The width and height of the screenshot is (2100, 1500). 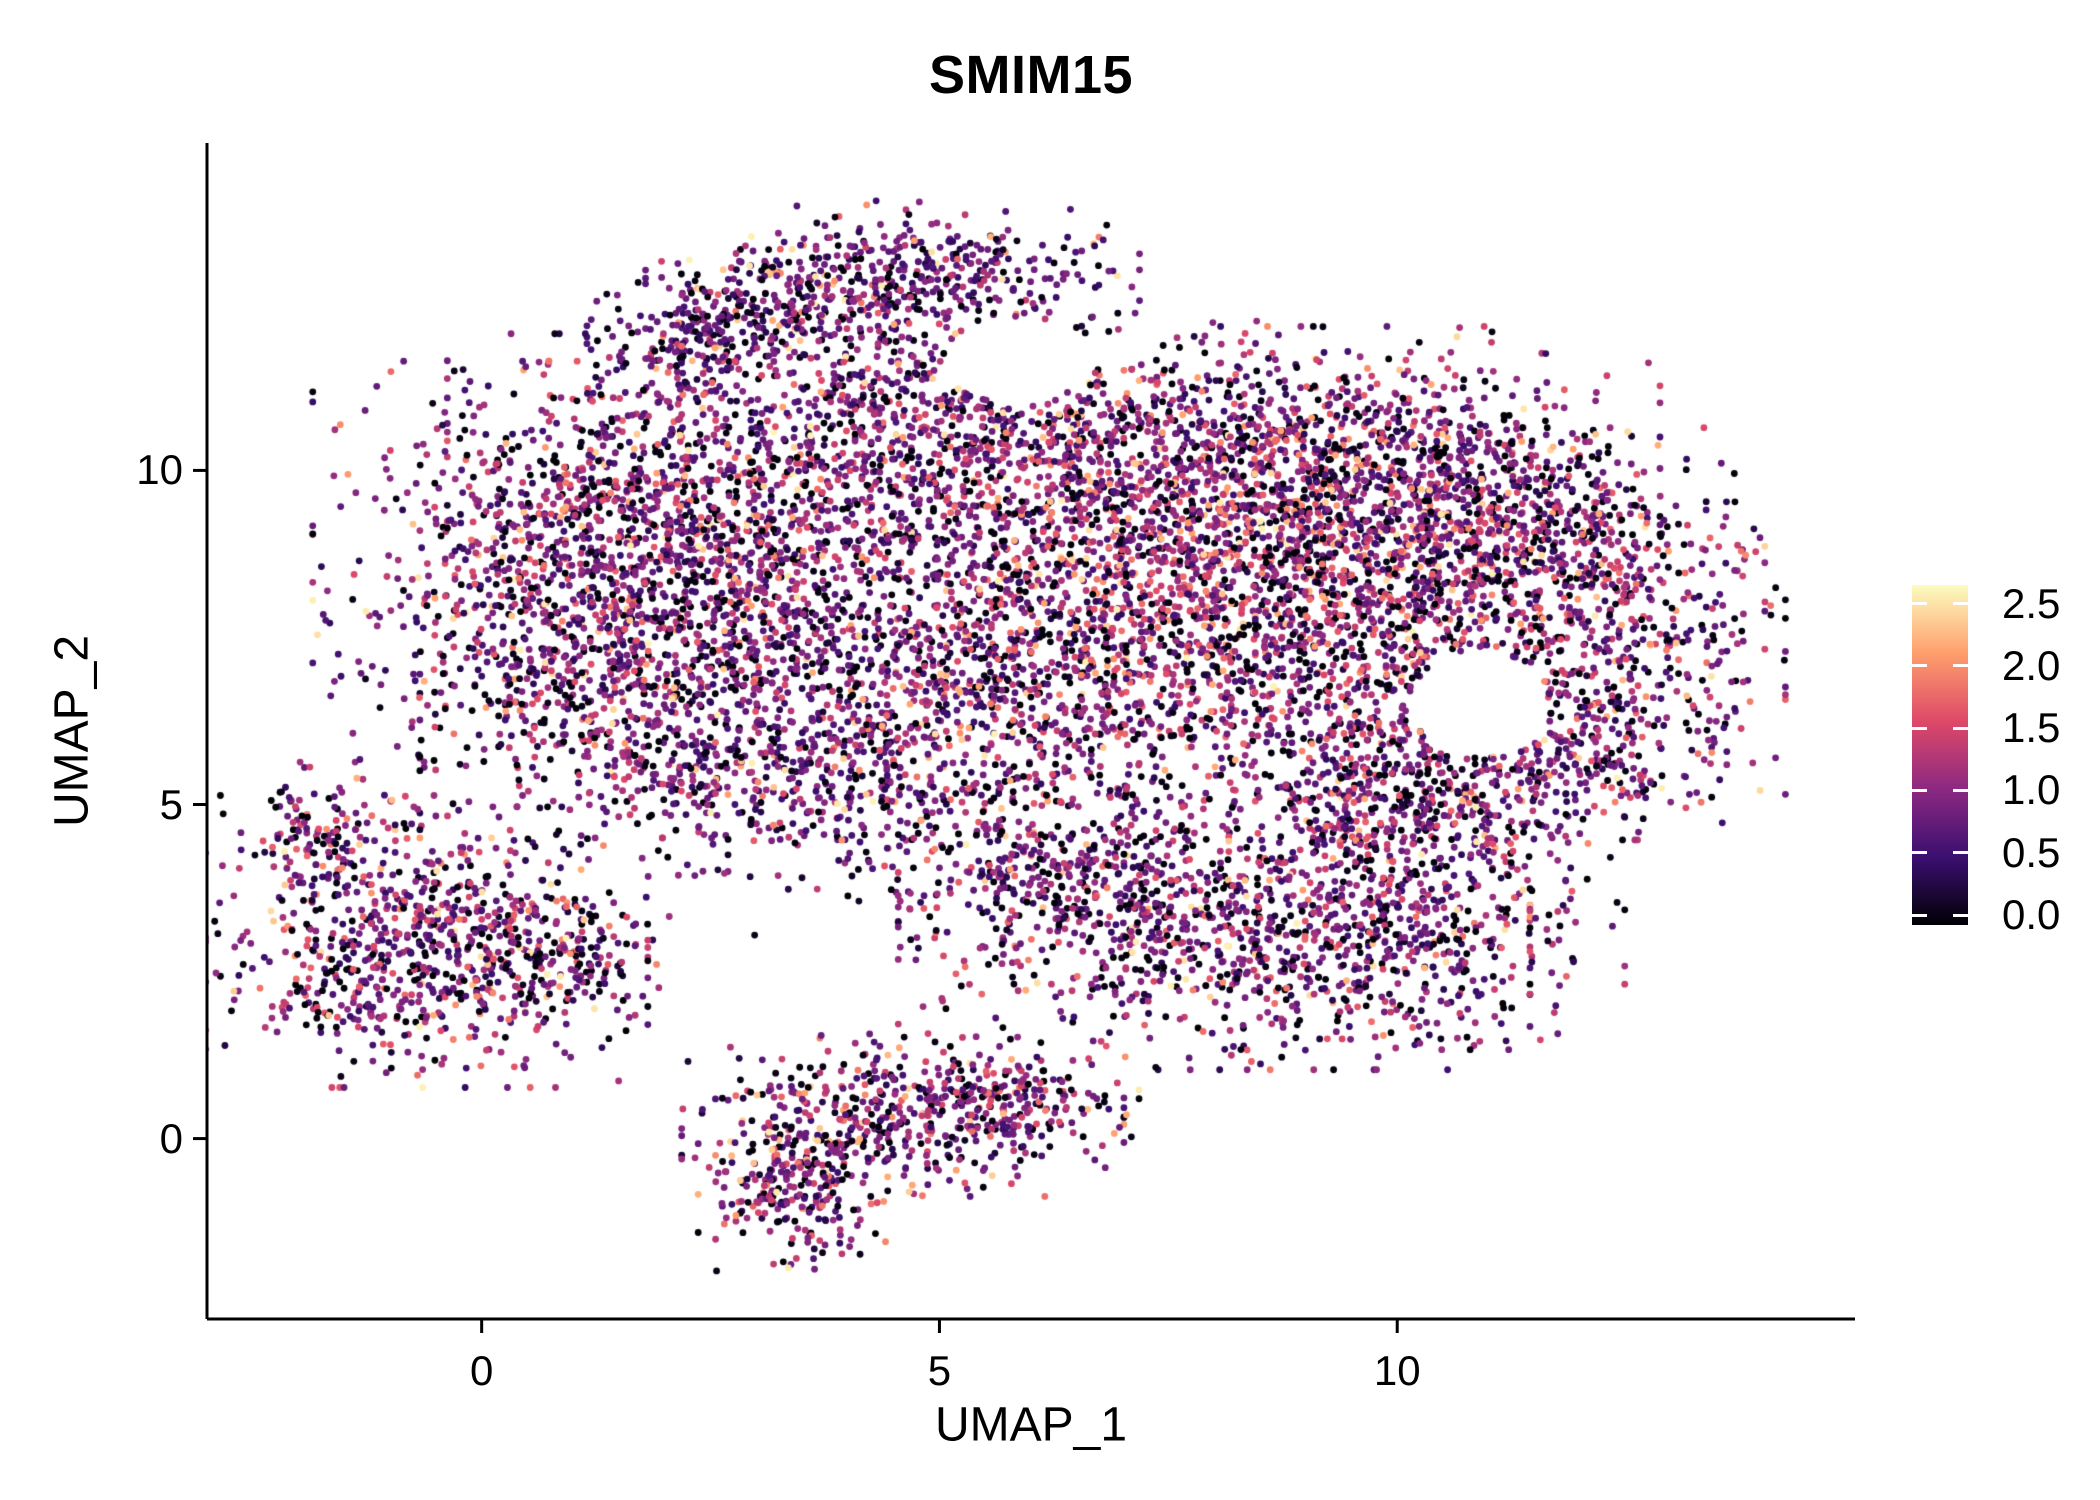 What do you see at coordinates (171, 804) in the screenshot?
I see `y-tick-label: 5` at bounding box center [171, 804].